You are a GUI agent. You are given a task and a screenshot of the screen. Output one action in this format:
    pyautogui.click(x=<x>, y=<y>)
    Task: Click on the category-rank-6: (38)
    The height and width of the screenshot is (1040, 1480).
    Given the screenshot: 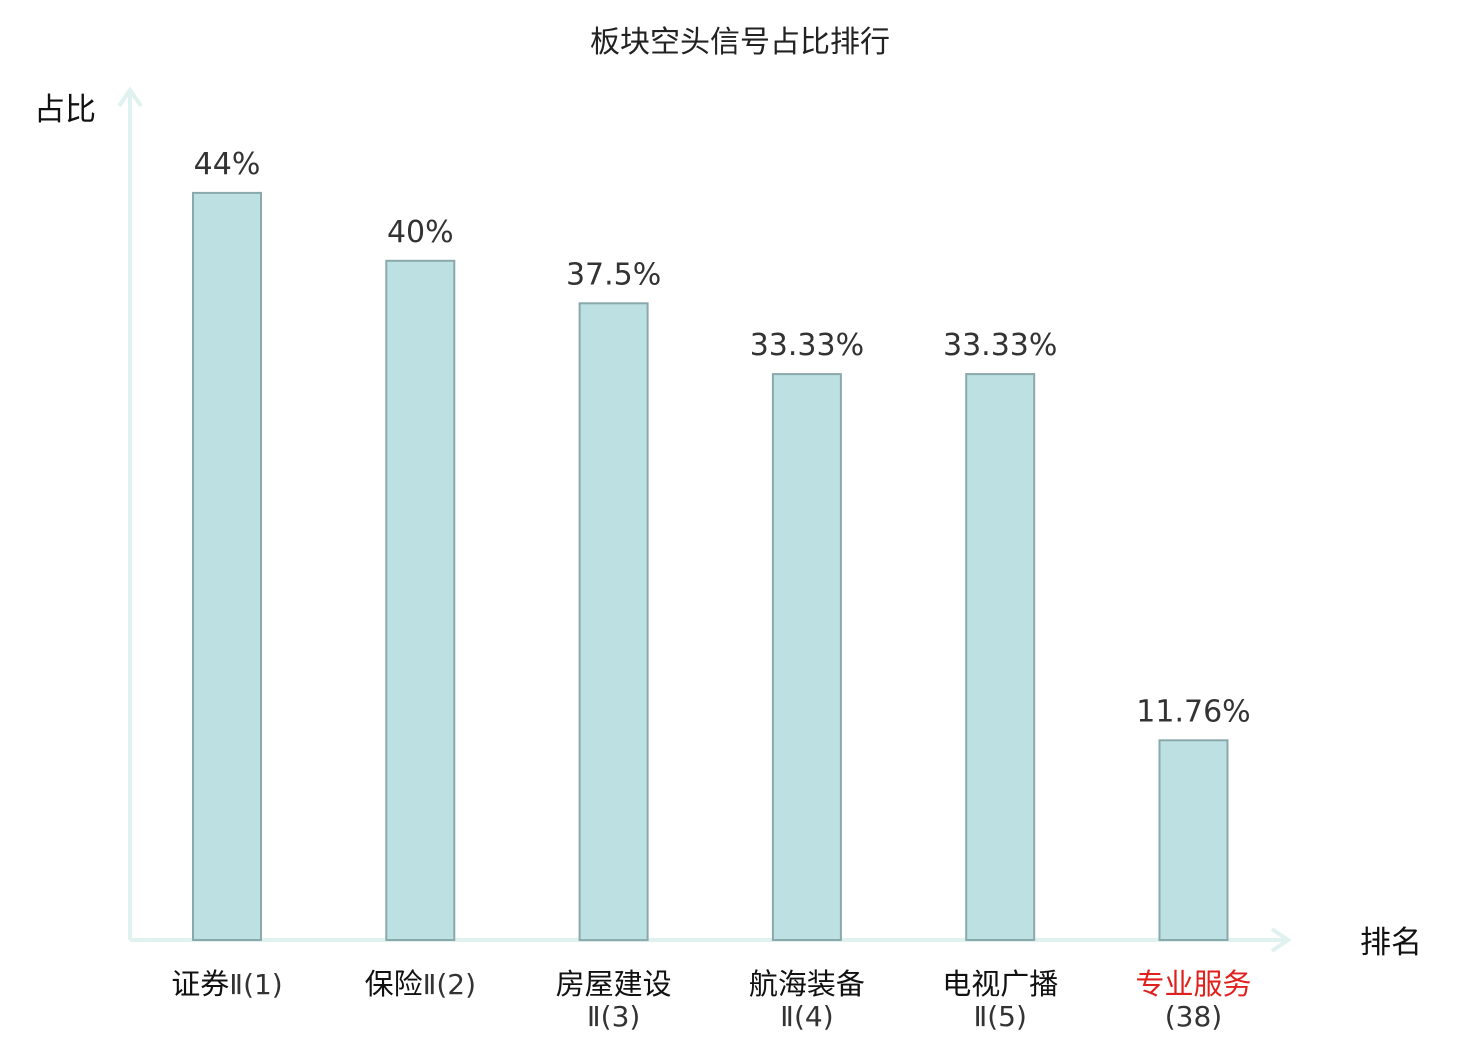 What is the action you would take?
    pyautogui.click(x=1193, y=1016)
    